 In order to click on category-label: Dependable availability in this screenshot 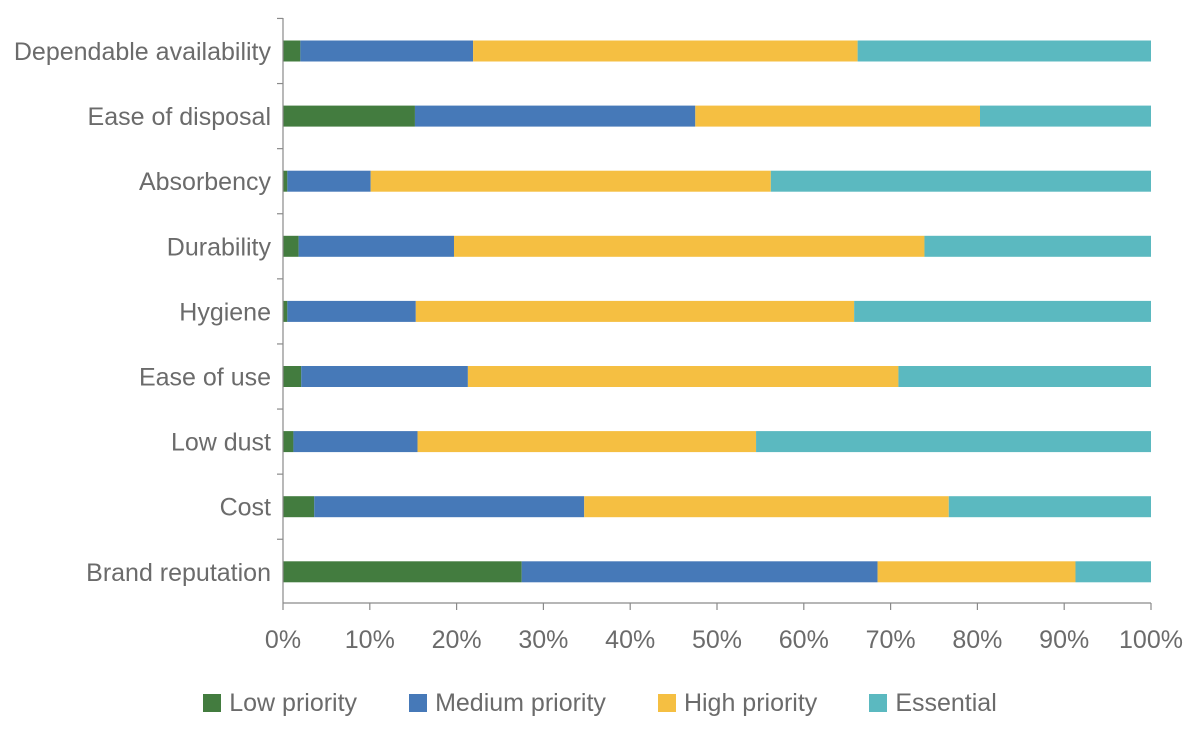, I will do `click(143, 52)`.